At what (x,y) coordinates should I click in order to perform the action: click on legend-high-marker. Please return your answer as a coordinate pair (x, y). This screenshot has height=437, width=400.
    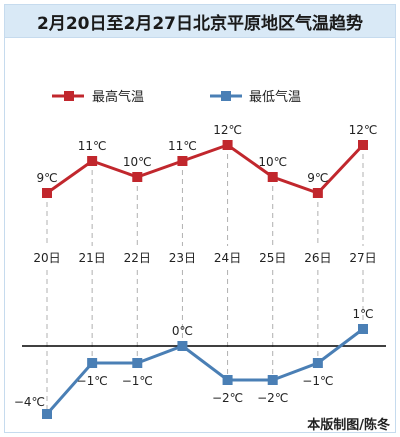
    Looking at the image, I should click on (69, 96).